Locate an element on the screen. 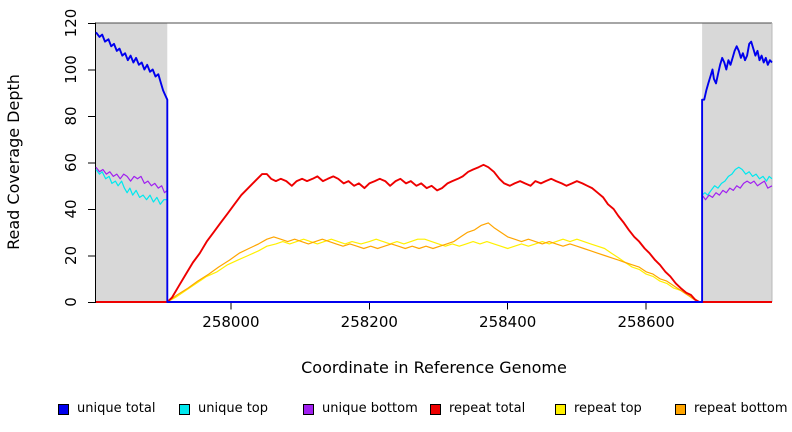  x-tick-label: 258600 is located at coordinates (645, 322).